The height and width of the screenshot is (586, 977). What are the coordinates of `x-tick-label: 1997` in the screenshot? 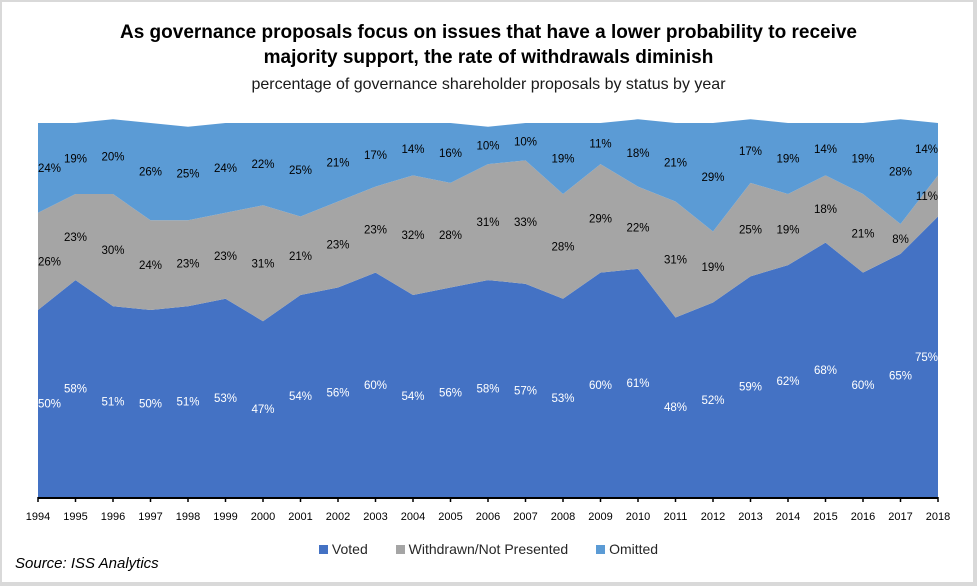 It's located at (150, 517).